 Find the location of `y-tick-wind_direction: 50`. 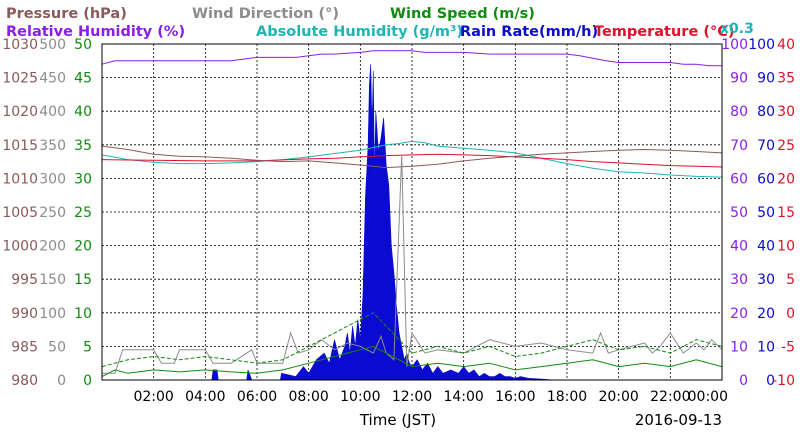

y-tick-wind_direction: 50 is located at coordinates (57, 347).